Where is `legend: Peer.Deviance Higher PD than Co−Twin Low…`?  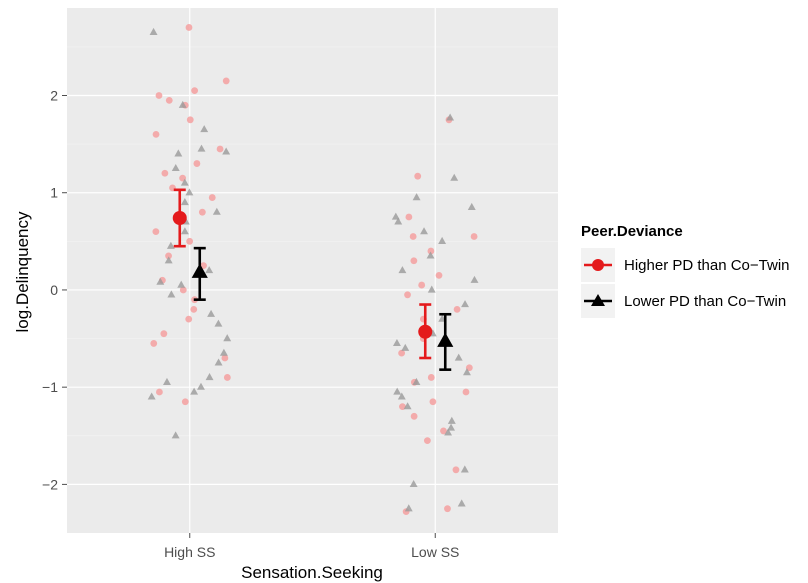
legend: Peer.Deviance Higher PD than Co−Twin Low… is located at coordinates (685, 270).